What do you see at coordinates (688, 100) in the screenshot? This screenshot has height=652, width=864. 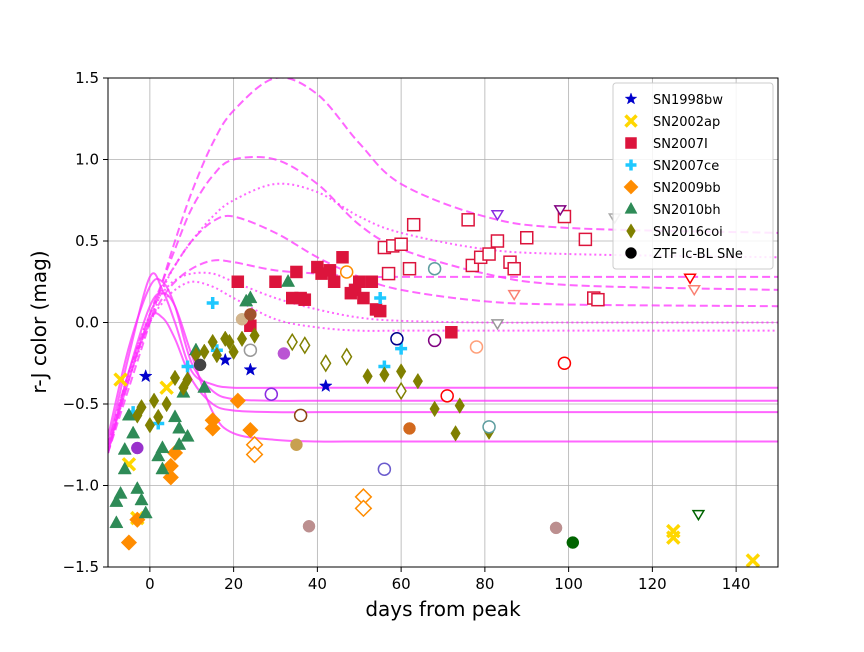 I see `legend-label: SN1998bw` at bounding box center [688, 100].